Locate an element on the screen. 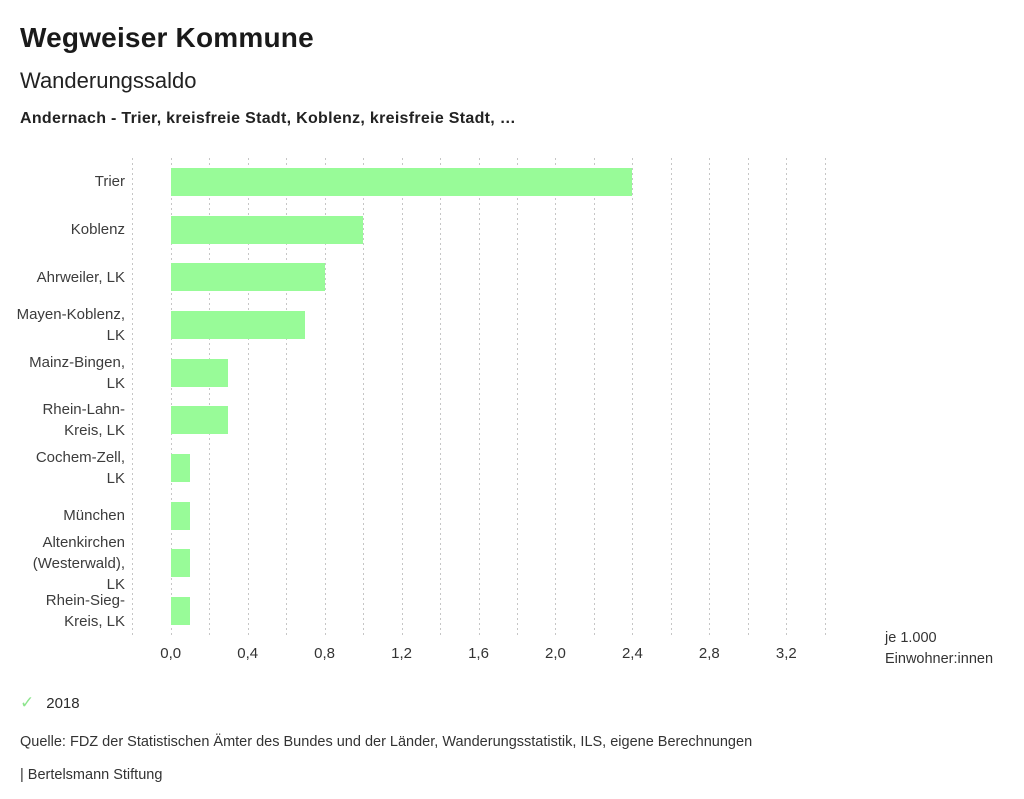 The width and height of the screenshot is (1024, 799). legend-item-2018: ✓ 2018 is located at coordinates (512, 703).